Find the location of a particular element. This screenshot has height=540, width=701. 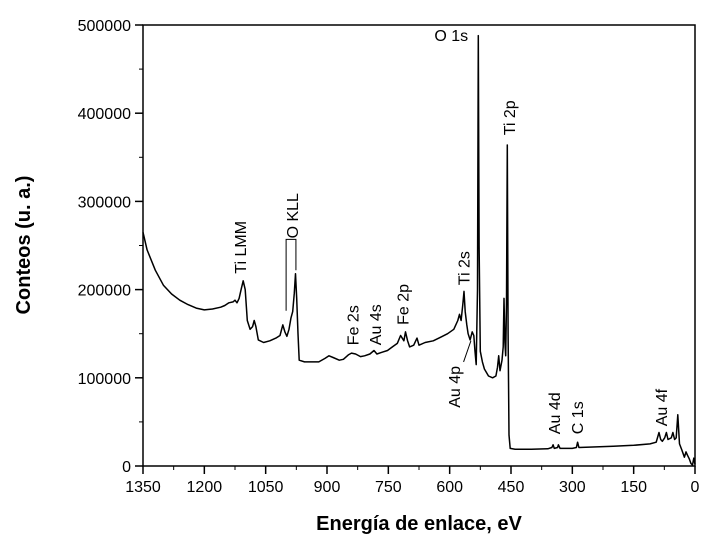

y-tick-label: 200000 is located at coordinates (104, 291).